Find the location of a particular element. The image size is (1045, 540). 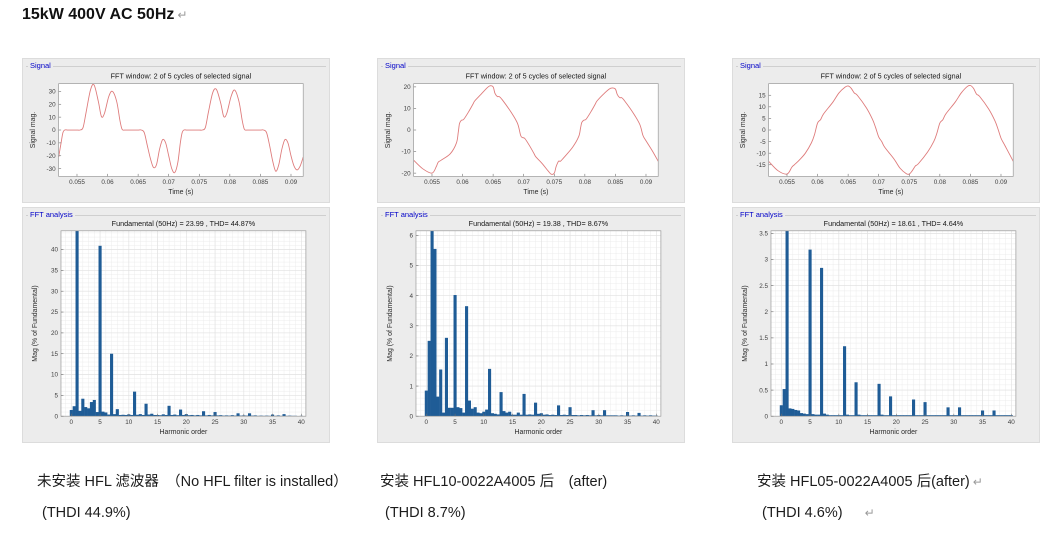

caption-line1: 安装 HFL10-0022A4005 后 (after) is located at coordinates (494, 482).